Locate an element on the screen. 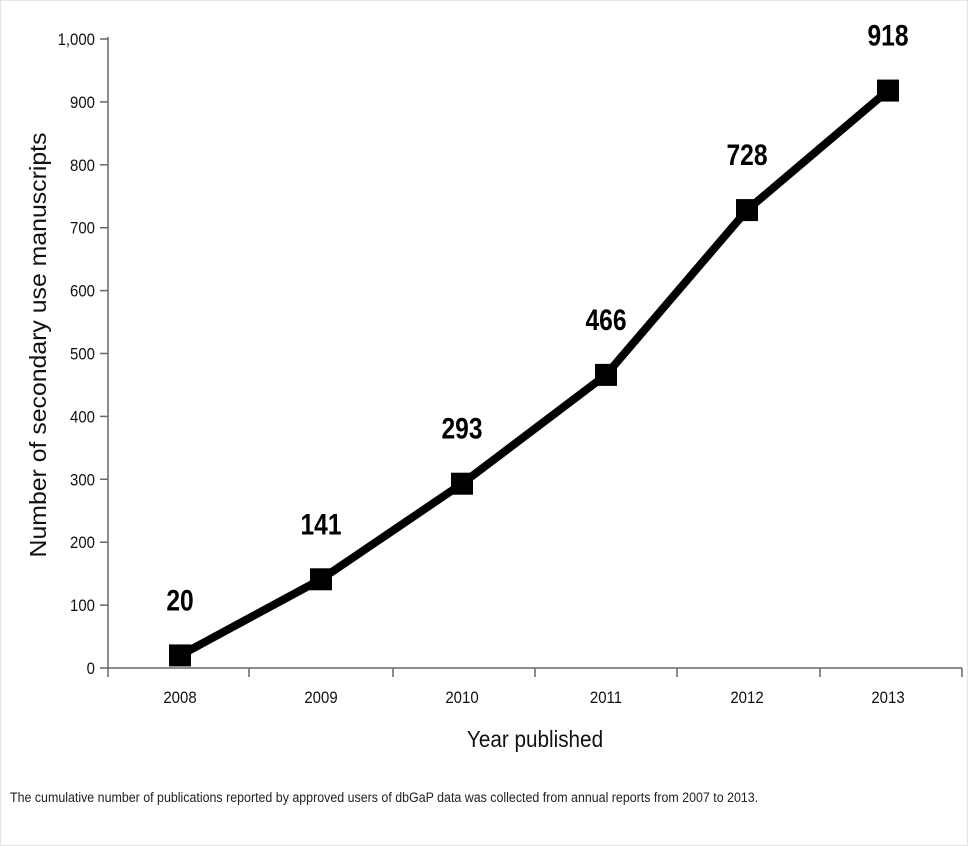  y-tick-label: 400 is located at coordinates (82, 418).